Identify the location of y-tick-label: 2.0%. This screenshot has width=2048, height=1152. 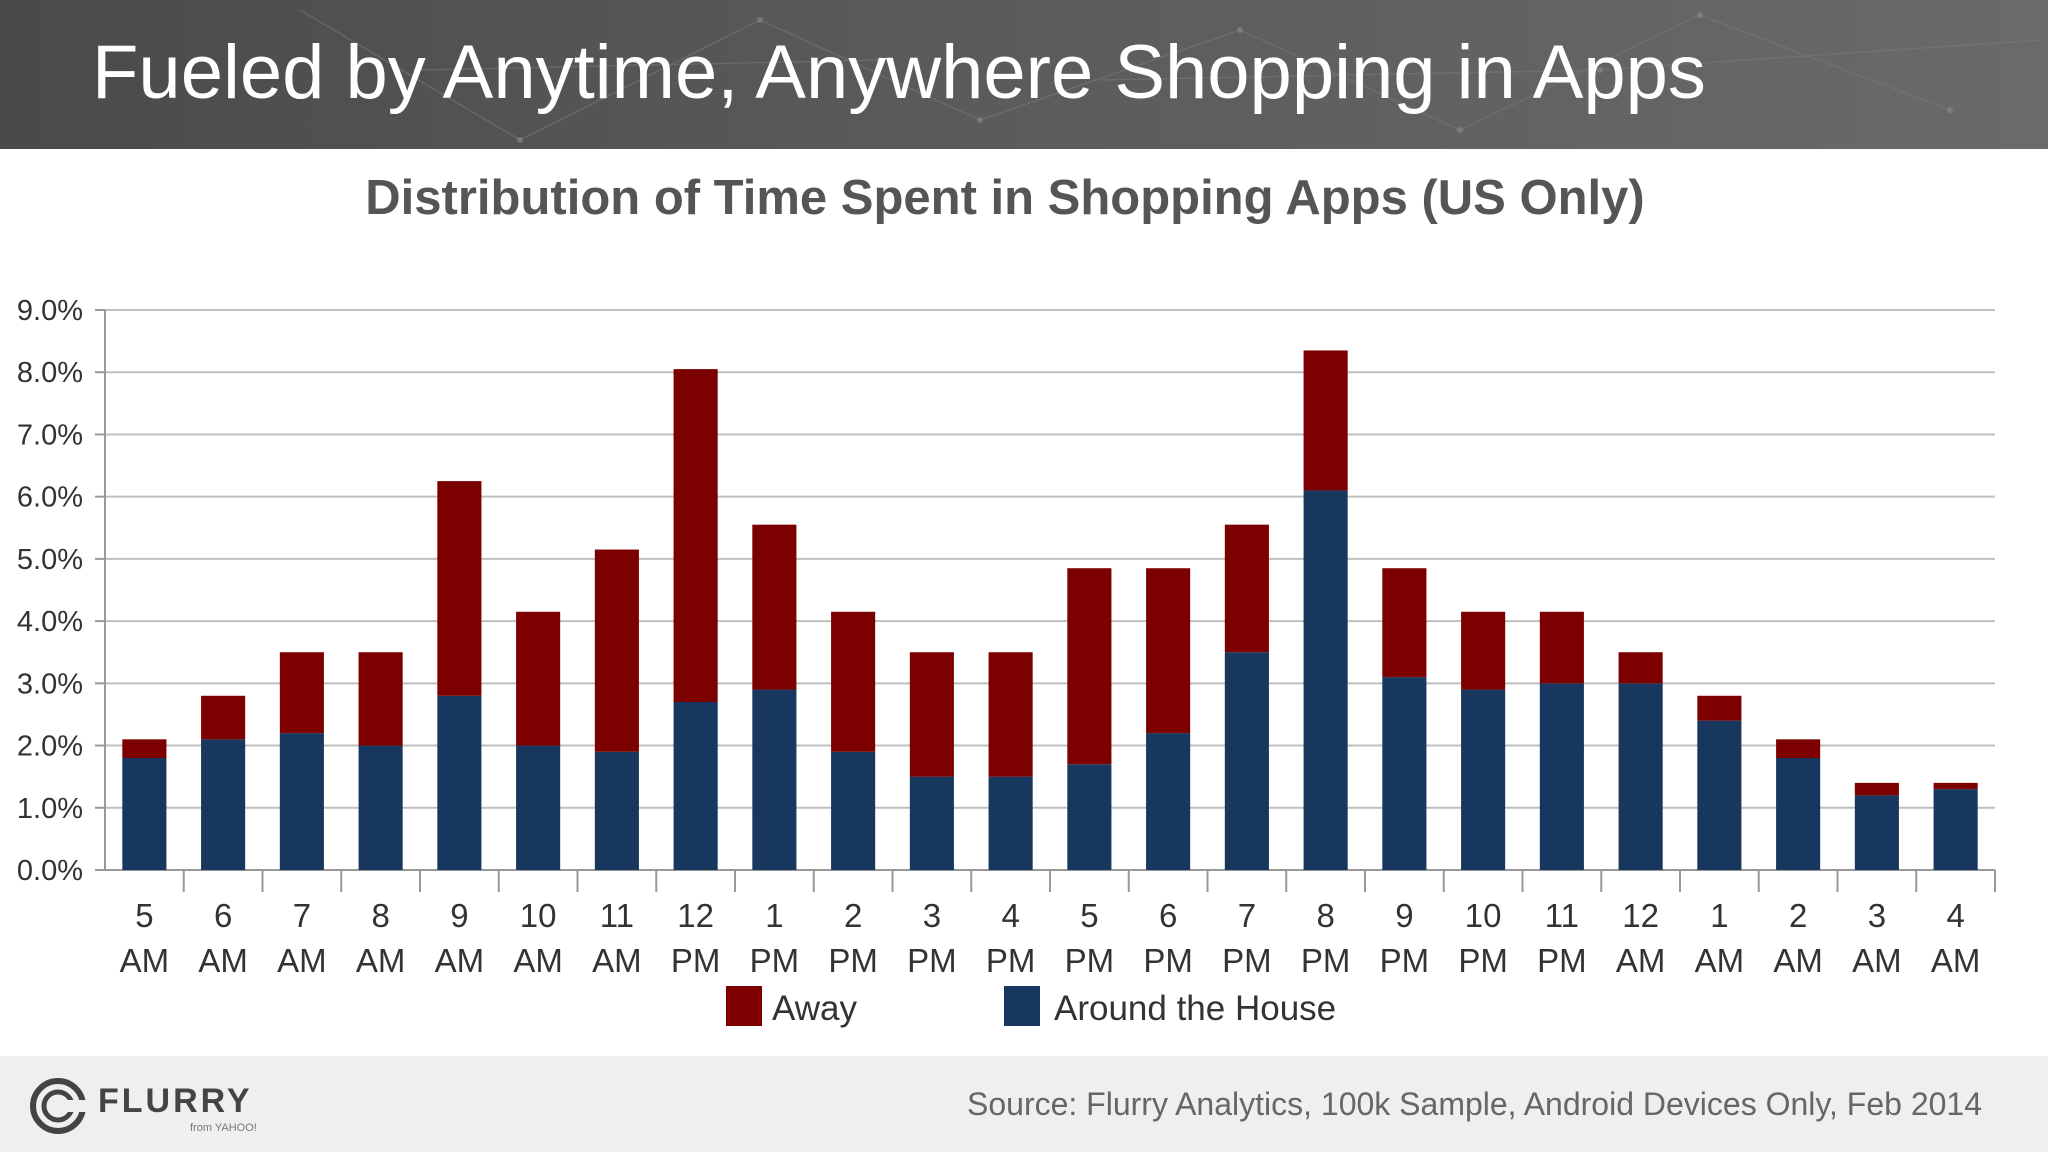
(50, 747).